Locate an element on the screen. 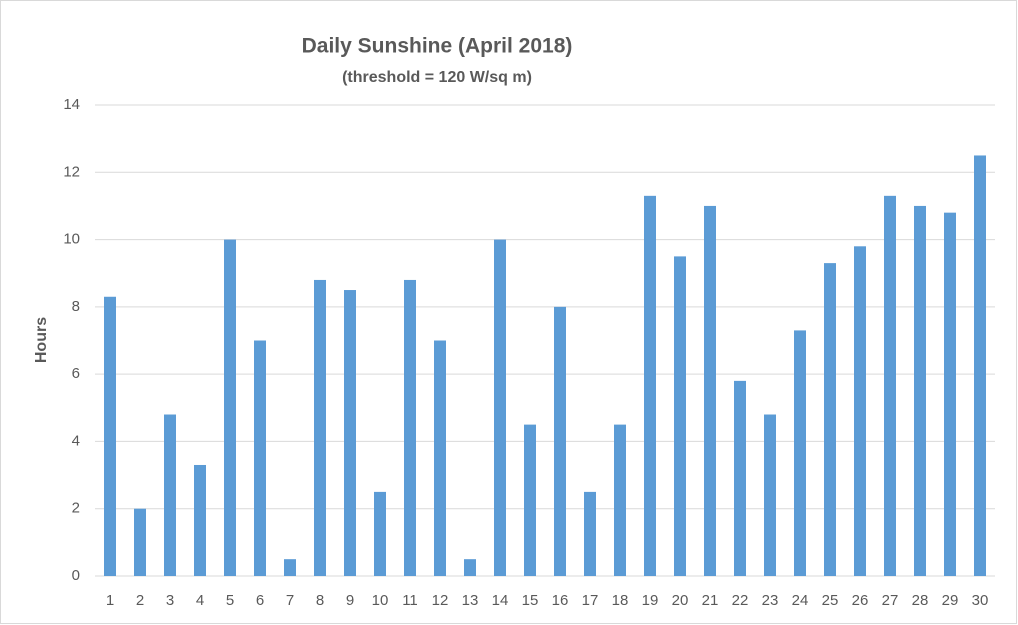 Image resolution: width=1018 pixels, height=625 pixels. x-tick-label: 4 is located at coordinates (200, 600).